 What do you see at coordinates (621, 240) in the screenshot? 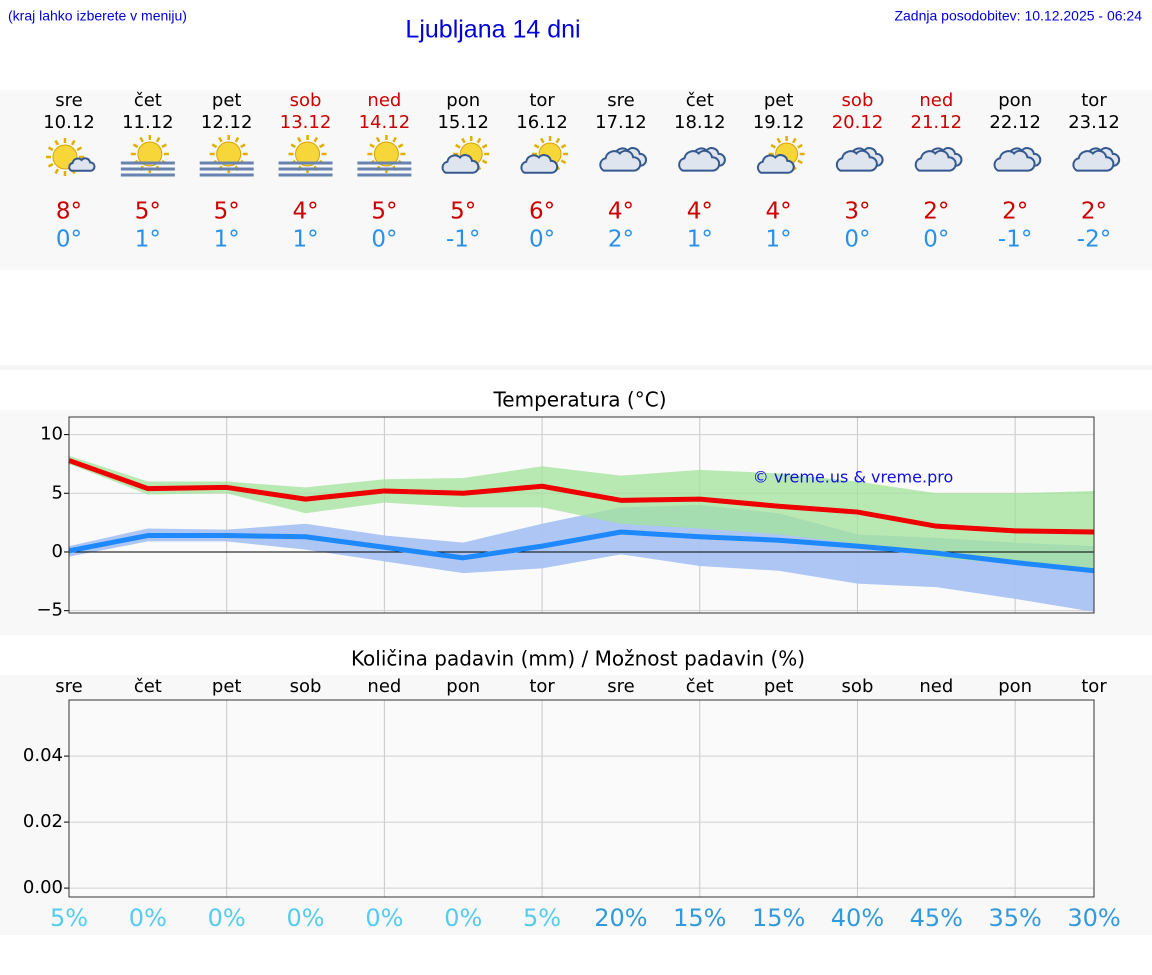
I see `min-temp: 2°` at bounding box center [621, 240].